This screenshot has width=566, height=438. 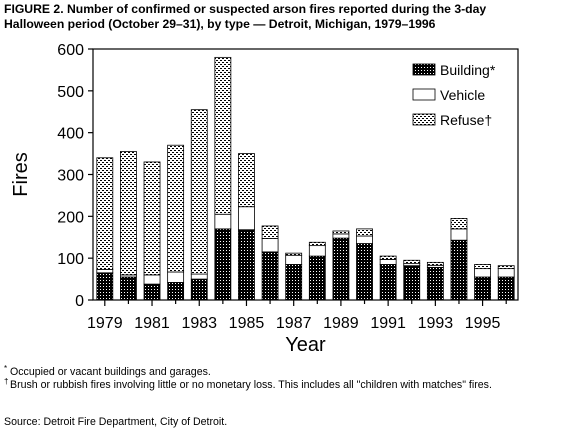 I want to click on bar-building-1995, so click(x=482, y=288).